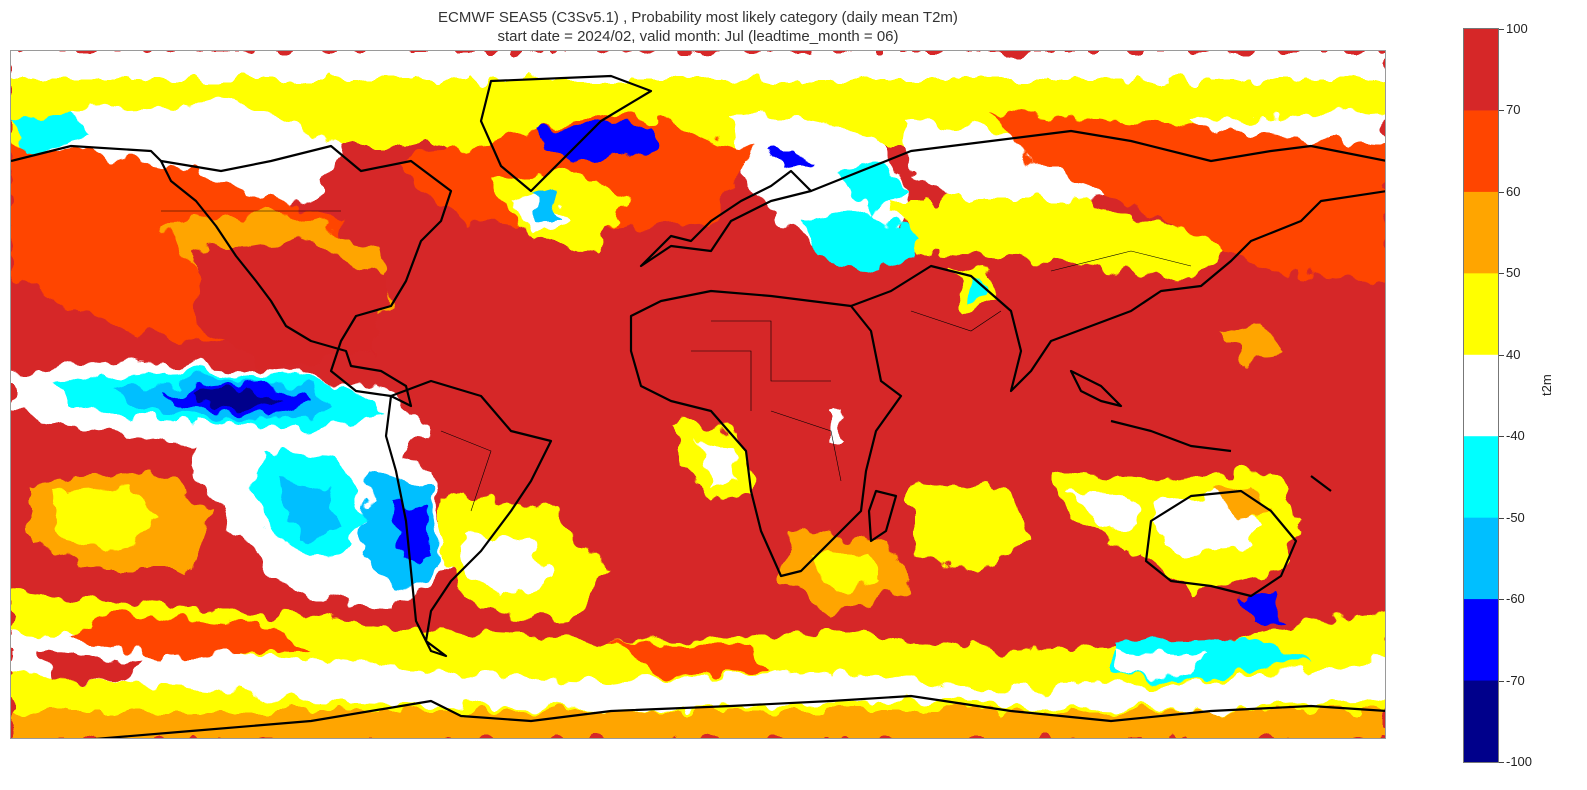 The height and width of the screenshot is (790, 1587). What do you see at coordinates (1515, 517) in the screenshot?
I see `colorbar-tick-label: -50` at bounding box center [1515, 517].